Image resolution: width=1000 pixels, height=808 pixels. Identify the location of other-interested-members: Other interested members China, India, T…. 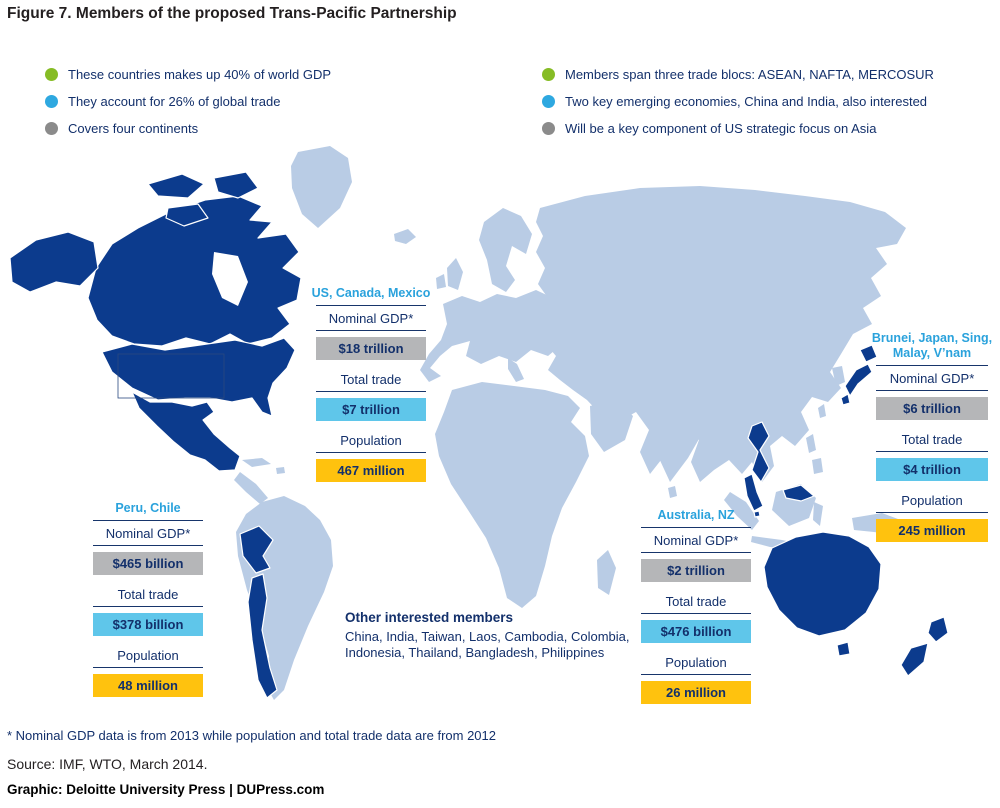
(487, 635).